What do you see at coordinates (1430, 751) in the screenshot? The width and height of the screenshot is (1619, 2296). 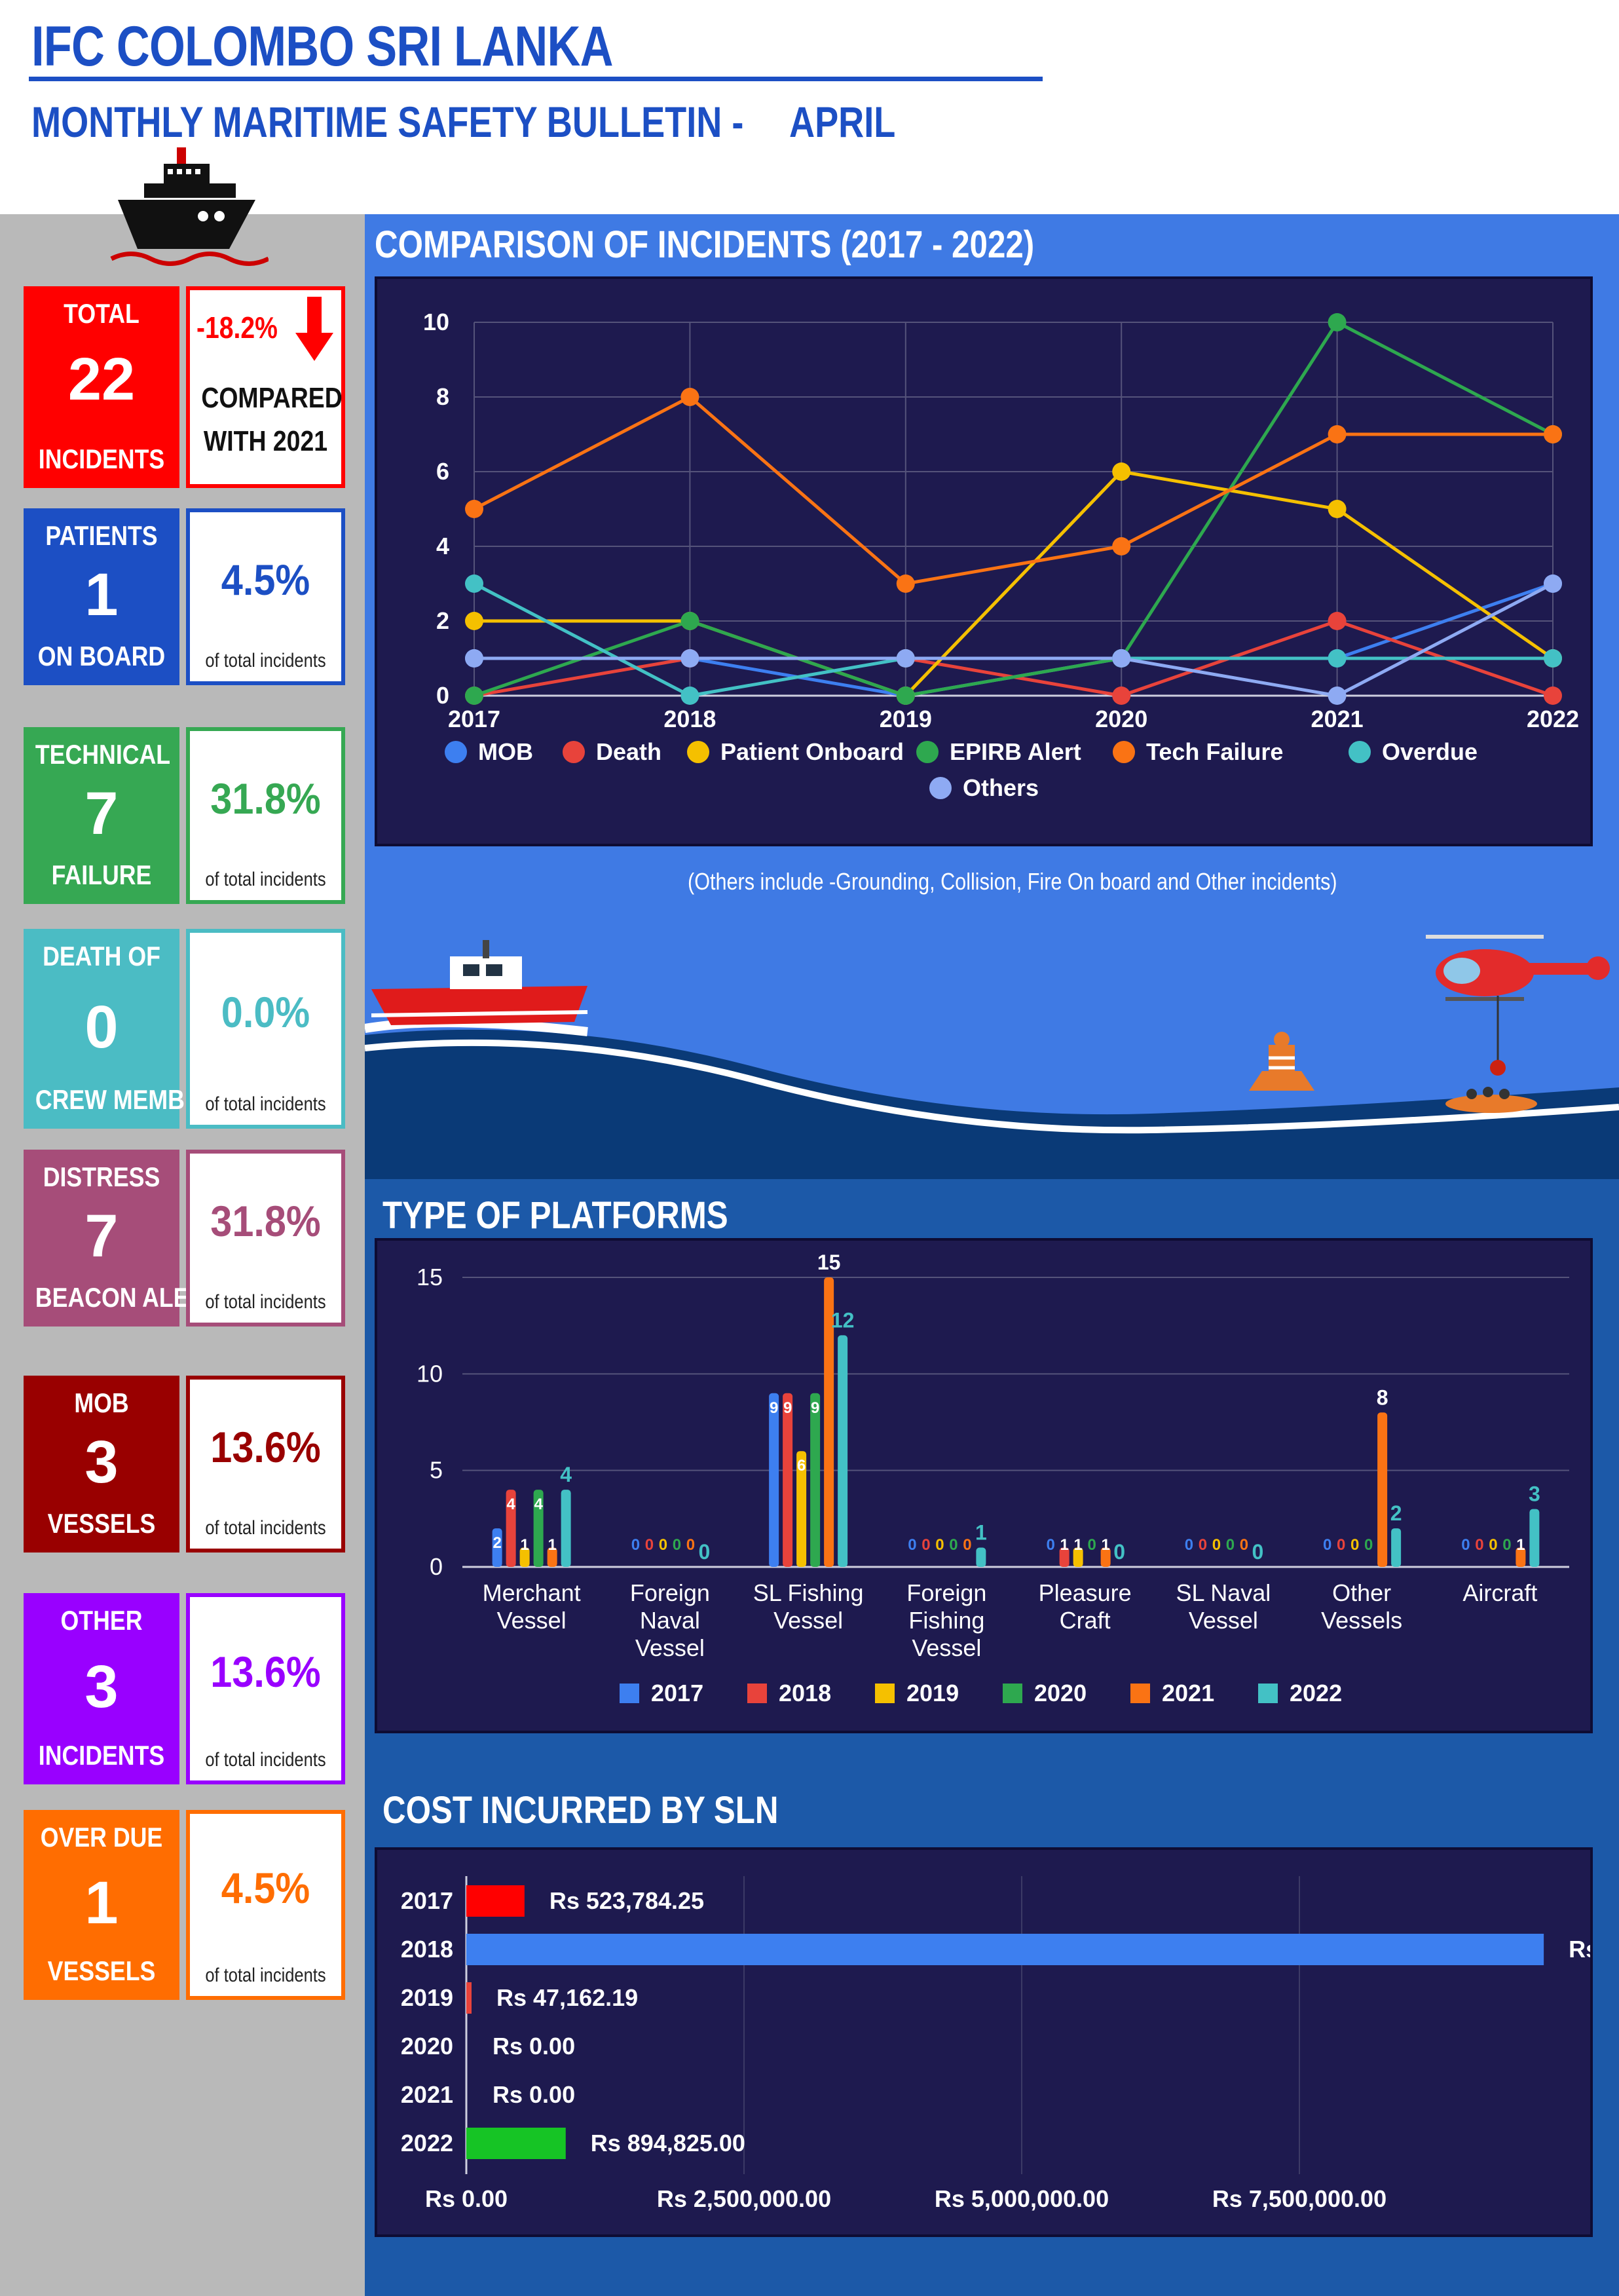 I see `legend-label: Overdue` at bounding box center [1430, 751].